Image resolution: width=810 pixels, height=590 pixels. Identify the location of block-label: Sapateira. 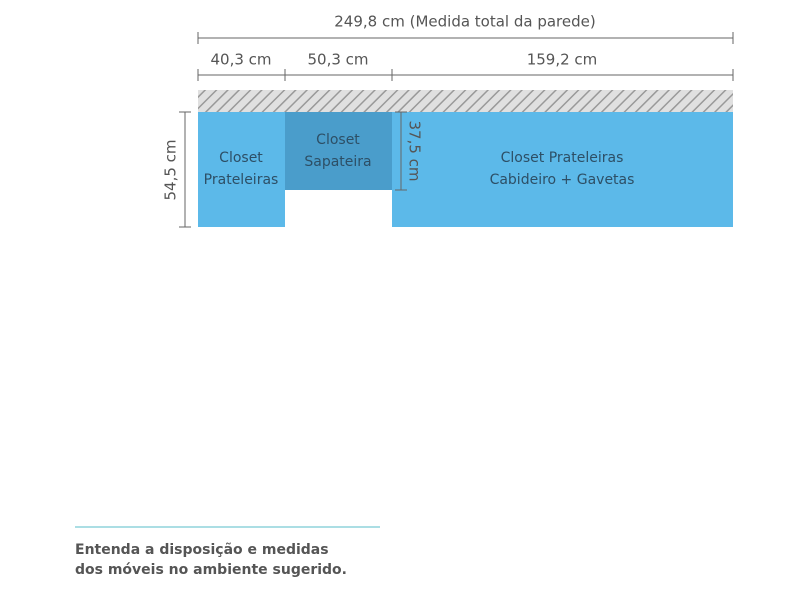
(337, 162).